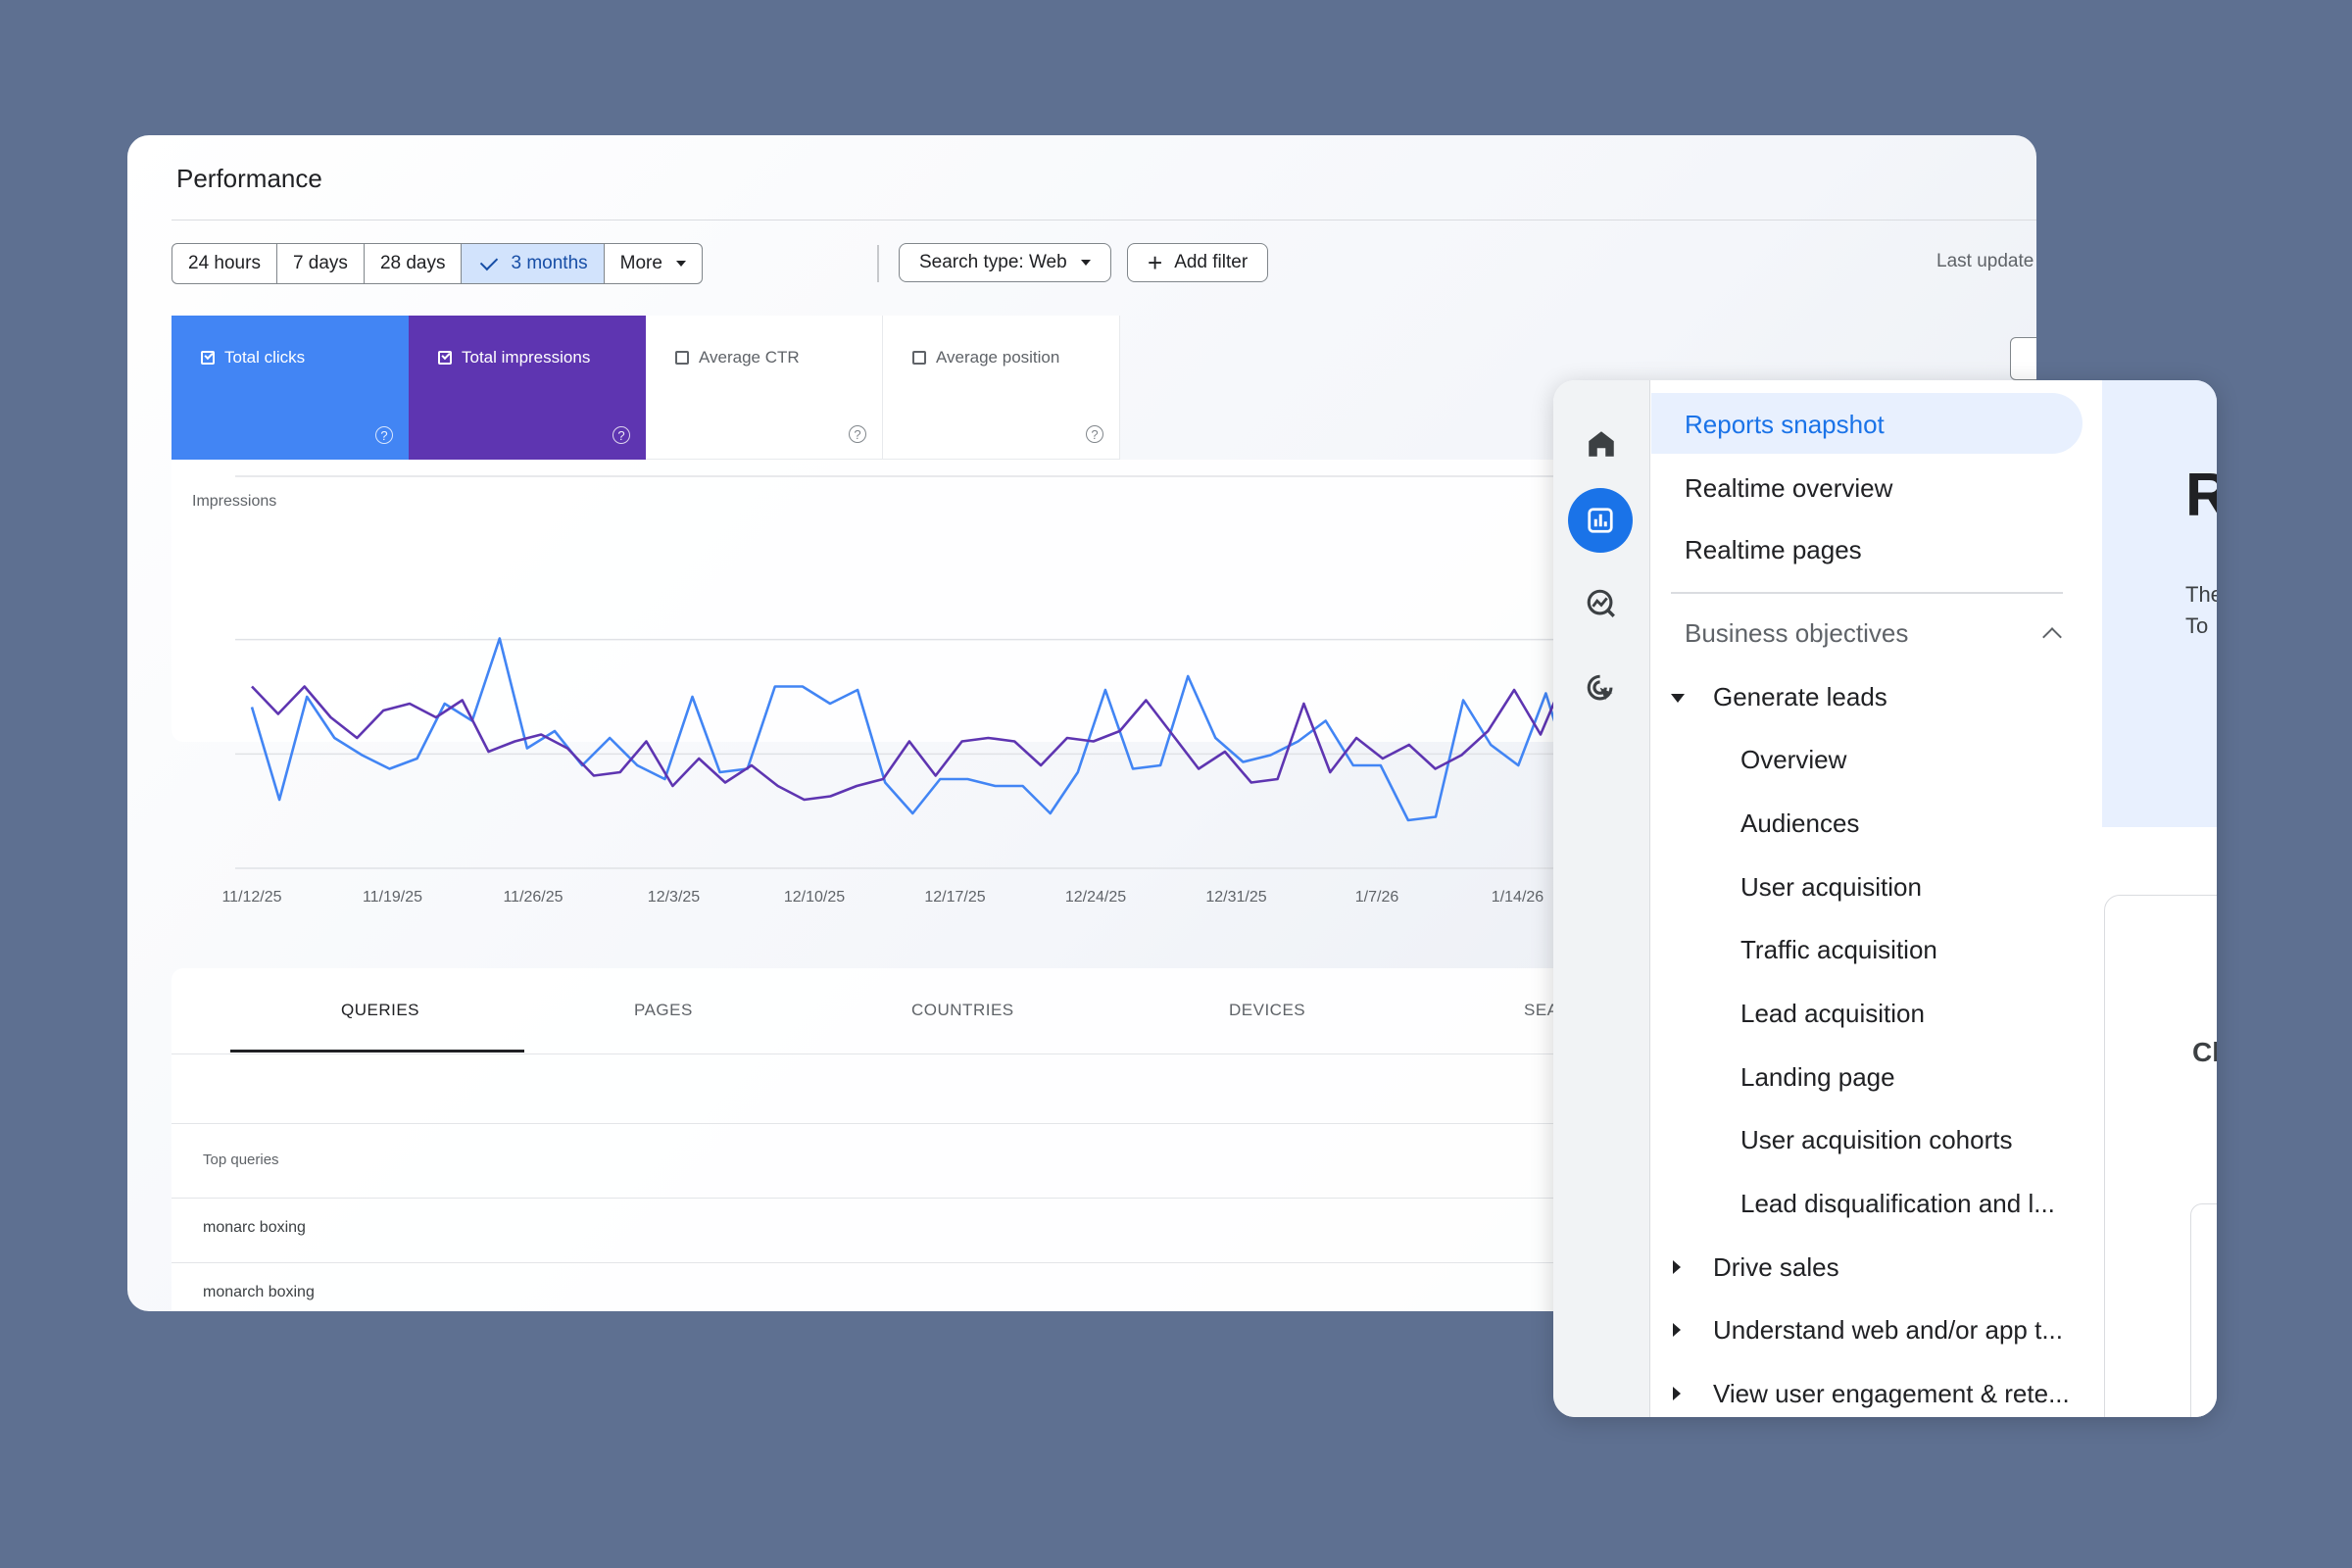  What do you see at coordinates (1838, 949) in the screenshot?
I see `nav-item-traffic-acquisition: Traffic acquisition` at bounding box center [1838, 949].